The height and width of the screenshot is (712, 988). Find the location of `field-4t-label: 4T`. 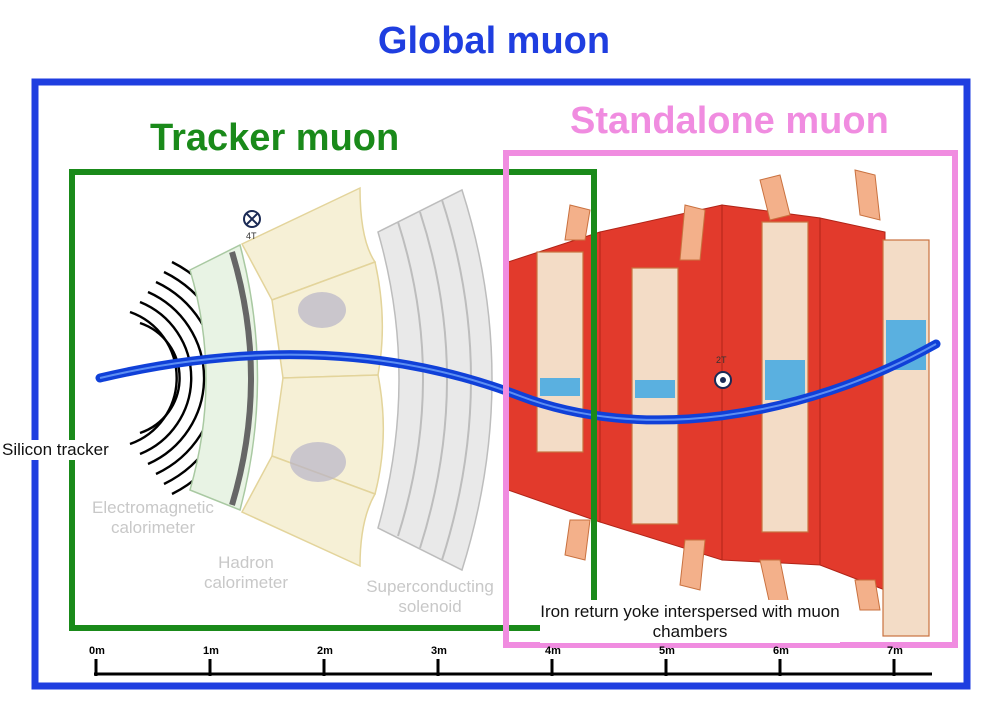

field-4t-label: 4T is located at coordinates (251, 236).